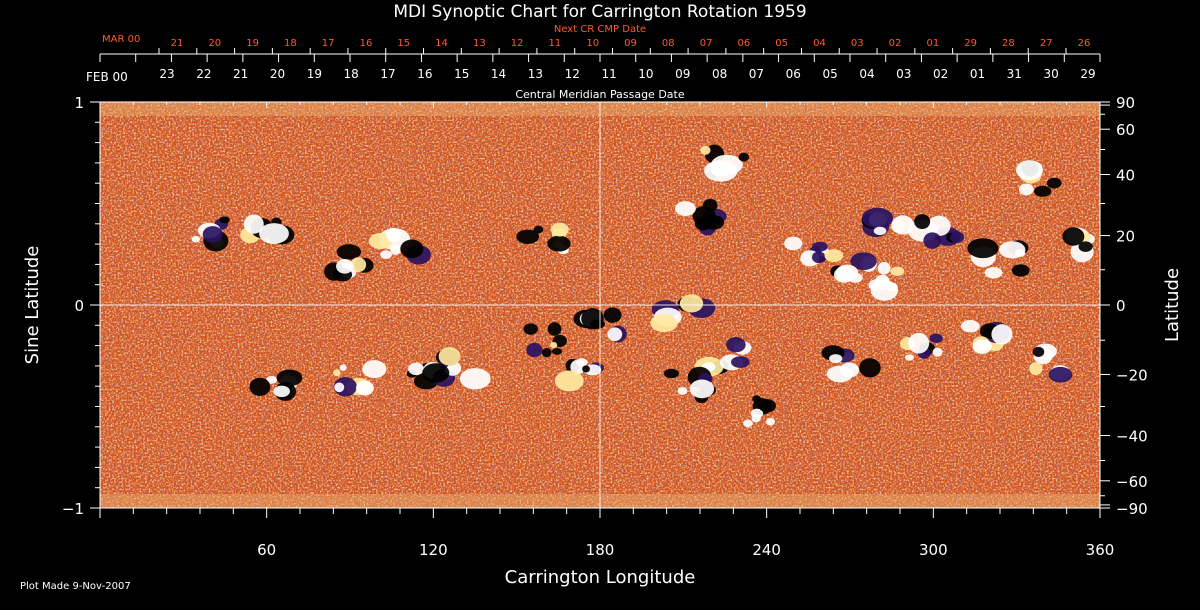  I want to click on cmp-day-label: 10, so click(645, 74).